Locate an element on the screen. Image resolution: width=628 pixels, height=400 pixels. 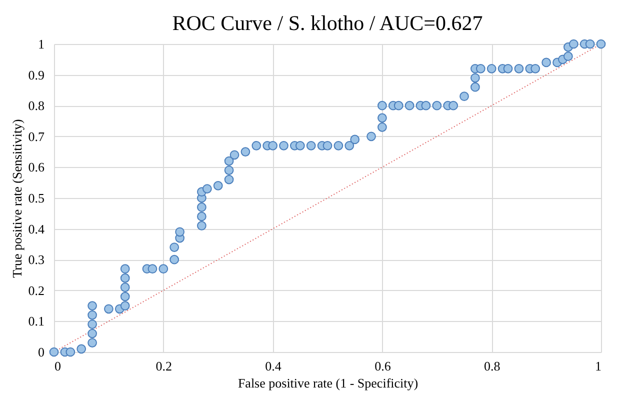
y-axis-title: True positive rate (Sensitivity) is located at coordinates (16, 198).